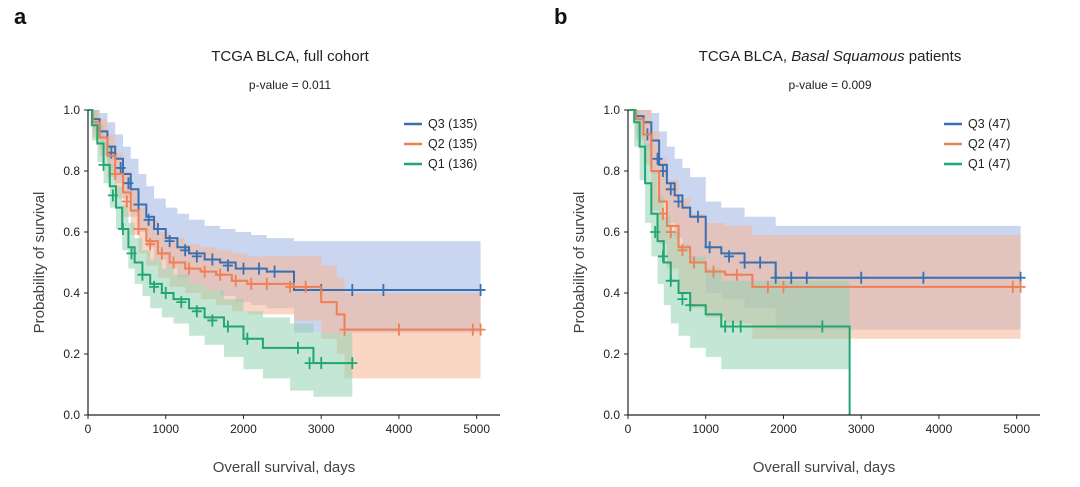 This screenshot has width=1080, height=487. Describe the element at coordinates (243, 429) in the screenshot. I see `x-tick-label: 2000` at that location.